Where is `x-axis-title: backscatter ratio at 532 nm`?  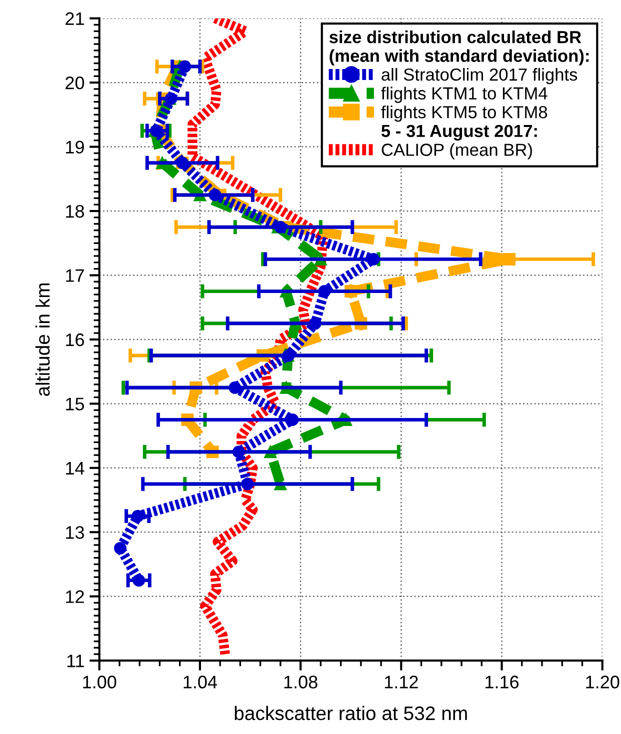 x-axis-title: backscatter ratio at 532 nm is located at coordinates (350, 713).